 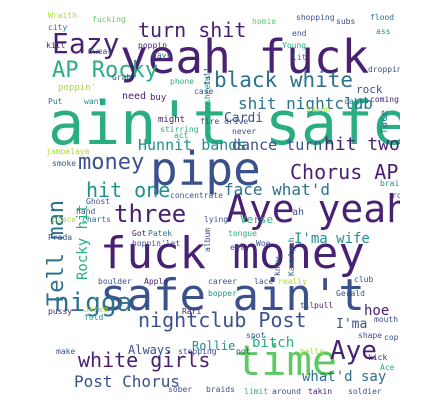 I want to click on word-stopping: stopping, so click(x=197, y=351).